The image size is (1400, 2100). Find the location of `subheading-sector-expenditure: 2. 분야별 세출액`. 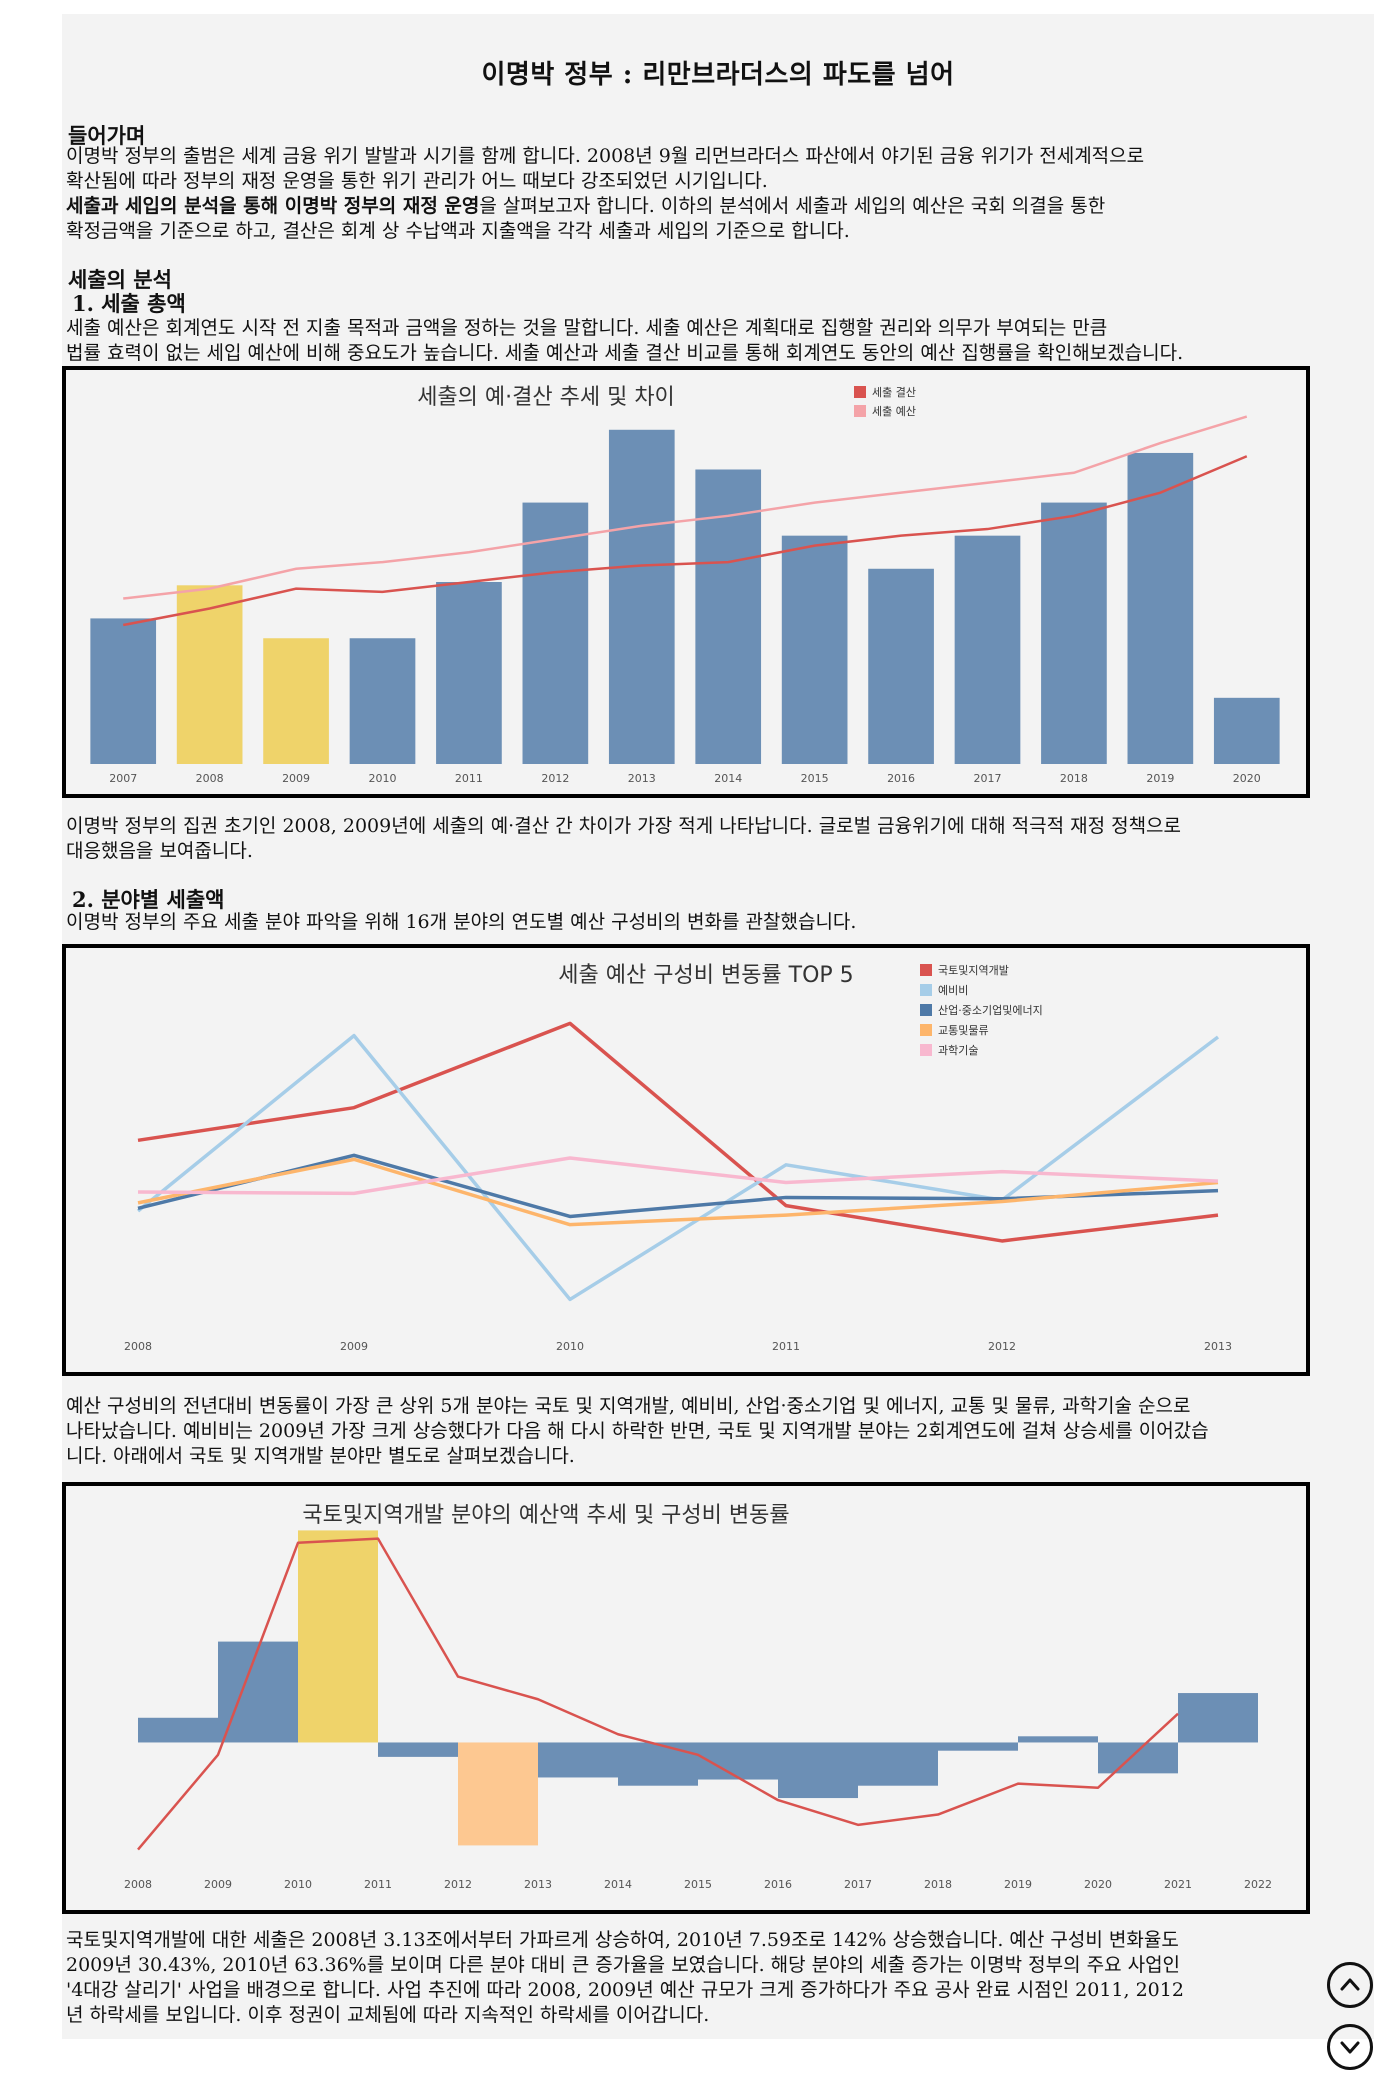

subheading-sector-expenditure: 2. 분야별 세출액 is located at coordinates (148, 899).